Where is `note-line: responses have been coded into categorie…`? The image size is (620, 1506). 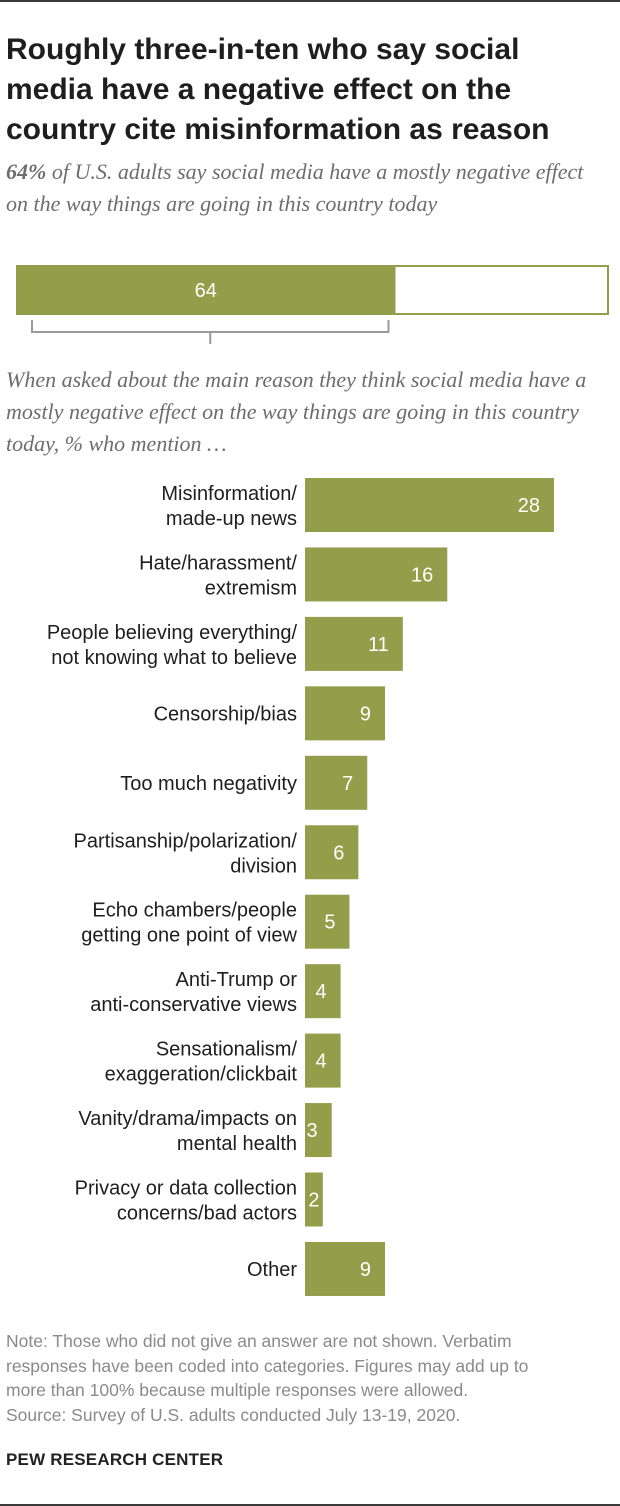
note-line: responses have been coded into categorie… is located at coordinates (267, 1365).